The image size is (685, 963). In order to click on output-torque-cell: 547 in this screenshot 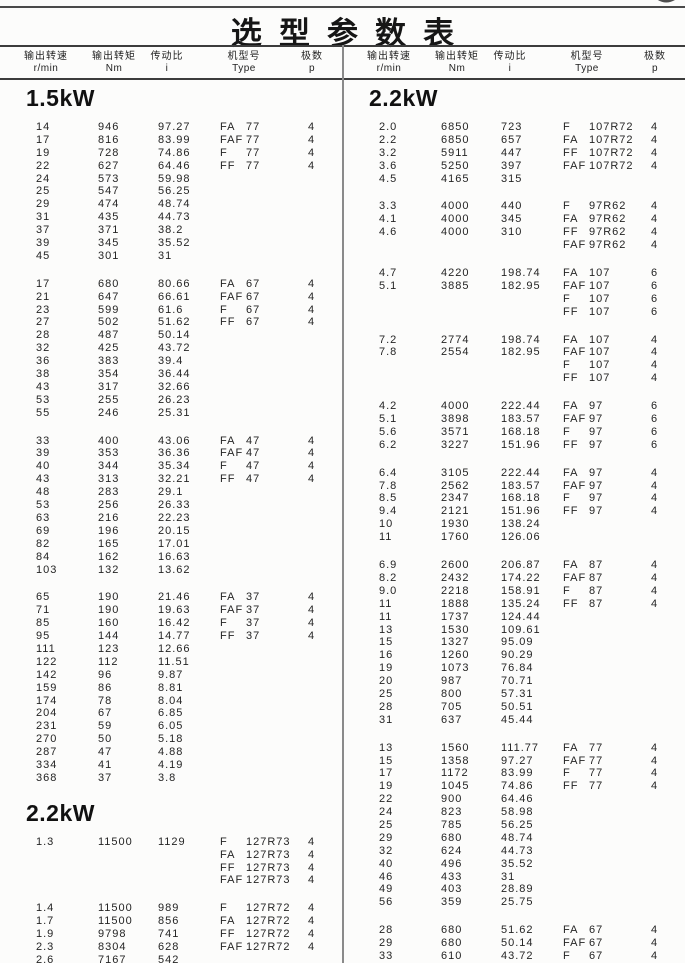, I will do `click(109, 191)`.